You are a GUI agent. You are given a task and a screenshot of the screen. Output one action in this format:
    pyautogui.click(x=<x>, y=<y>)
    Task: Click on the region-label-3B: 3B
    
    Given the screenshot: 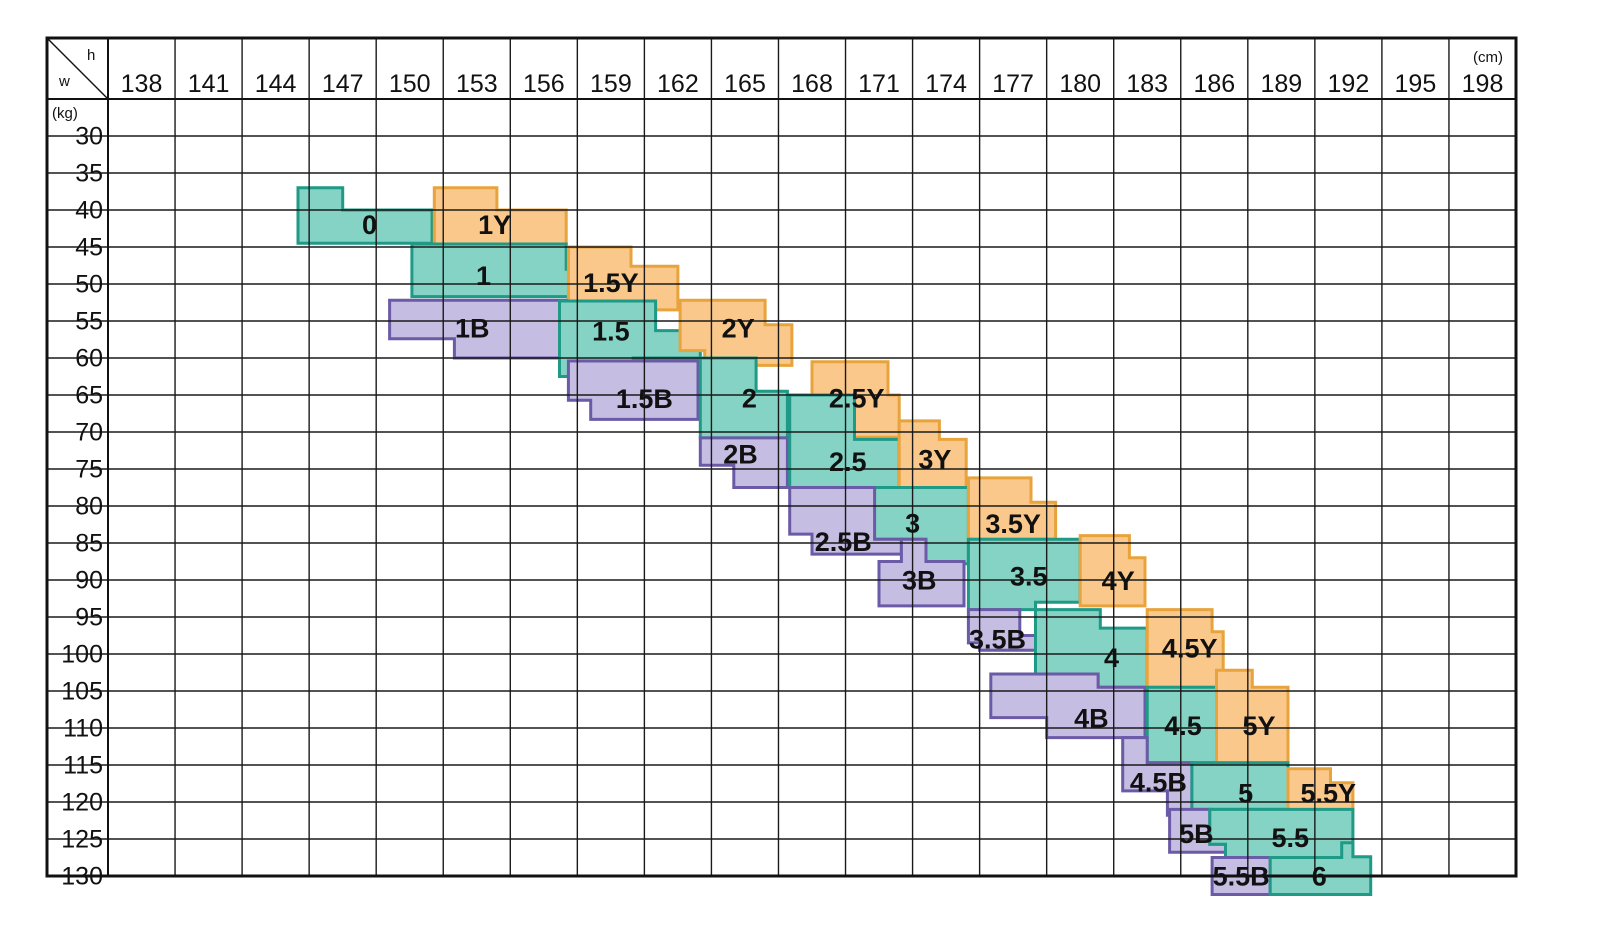 What is the action you would take?
    pyautogui.click(x=919, y=580)
    